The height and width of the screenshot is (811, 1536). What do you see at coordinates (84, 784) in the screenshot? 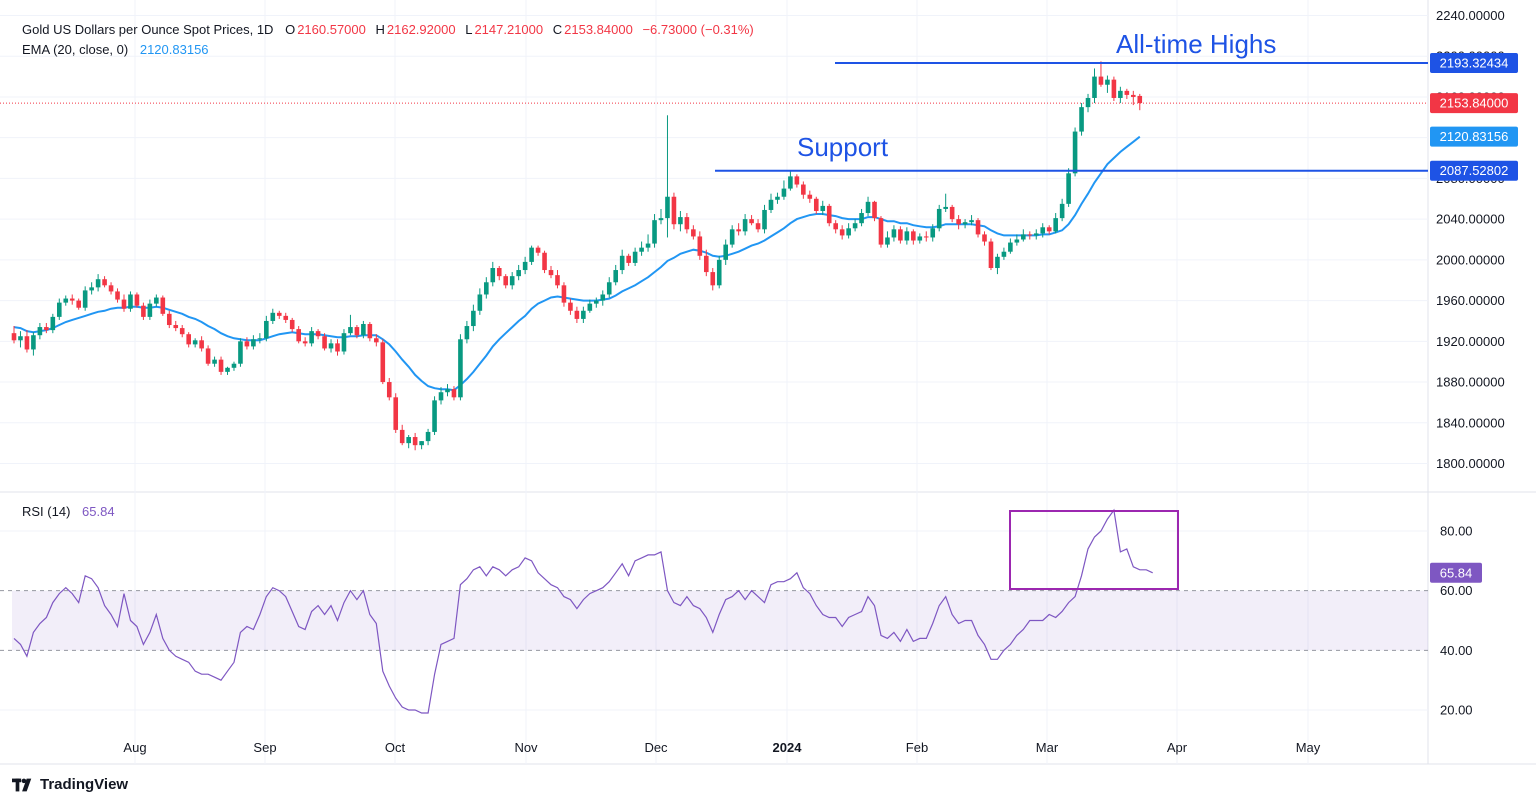
I see `brand-text: TradingView` at bounding box center [84, 784].